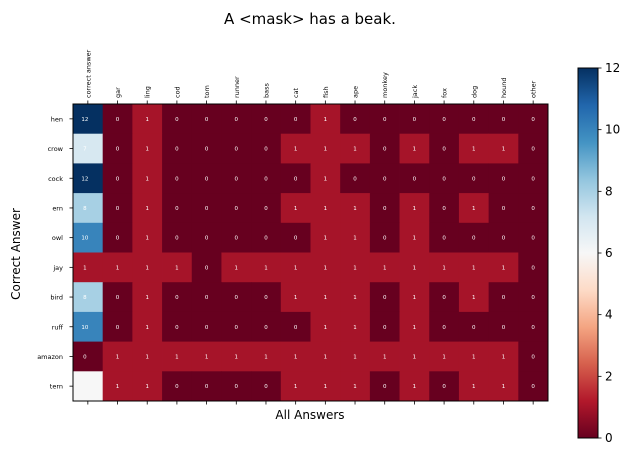 This screenshot has width=634, height=462. I want to click on y-axis-label: Correct Answer, so click(16, 254).